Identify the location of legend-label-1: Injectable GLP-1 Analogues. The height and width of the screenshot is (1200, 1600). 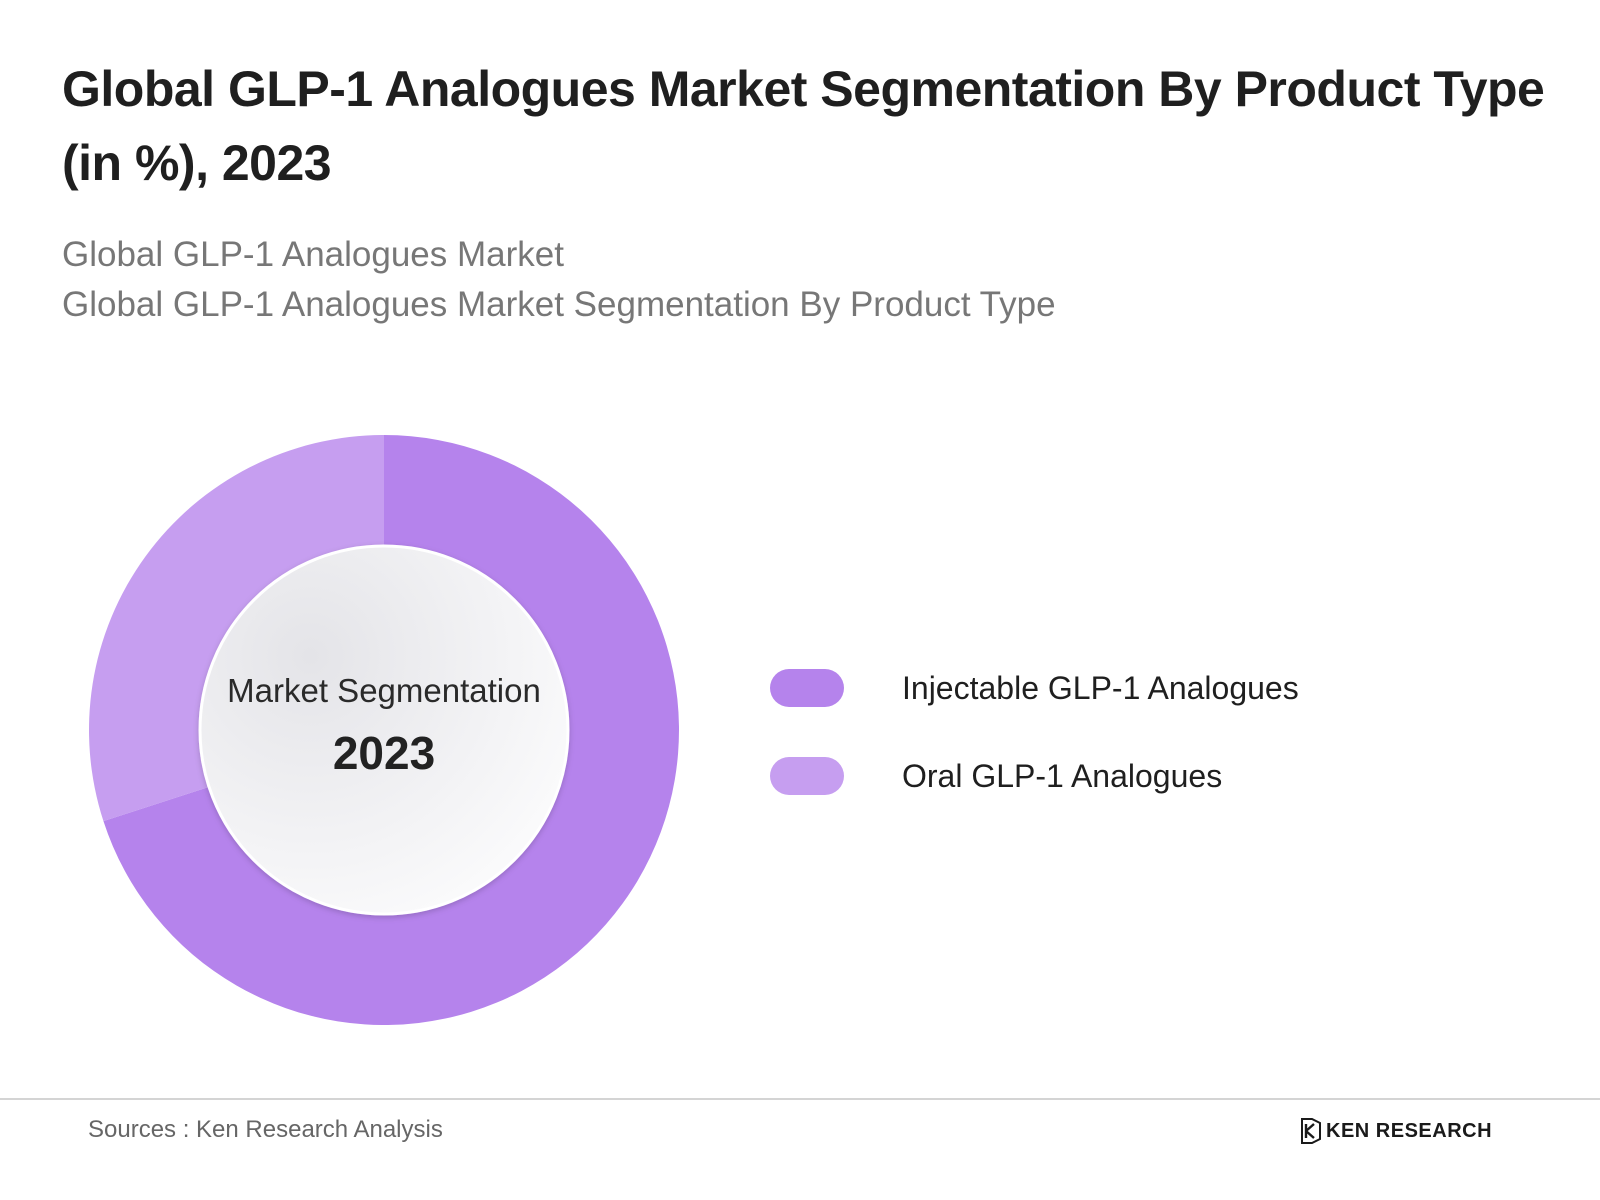
(1100, 687).